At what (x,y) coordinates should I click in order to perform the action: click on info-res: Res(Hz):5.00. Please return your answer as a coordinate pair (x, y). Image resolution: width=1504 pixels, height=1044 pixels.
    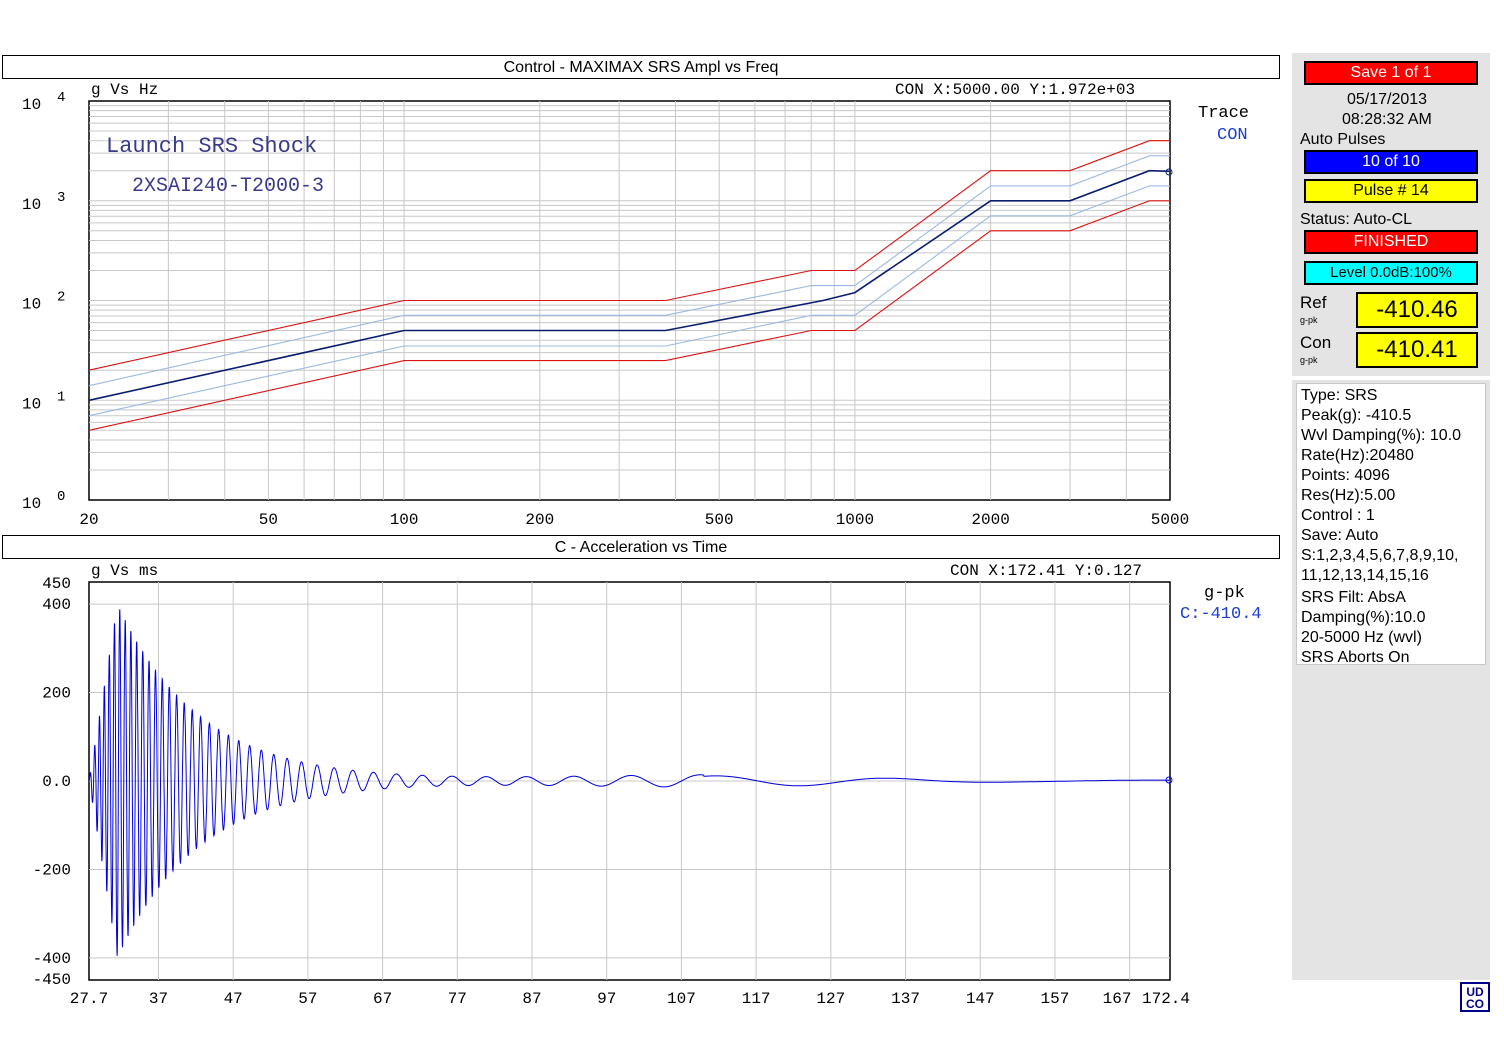
    Looking at the image, I should click on (1348, 495).